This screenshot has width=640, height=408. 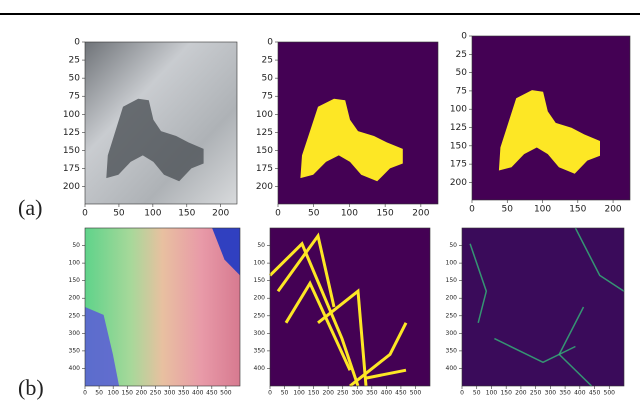 What do you see at coordinates (351, 140) in the screenshot?
I see `mask-region` at bounding box center [351, 140].